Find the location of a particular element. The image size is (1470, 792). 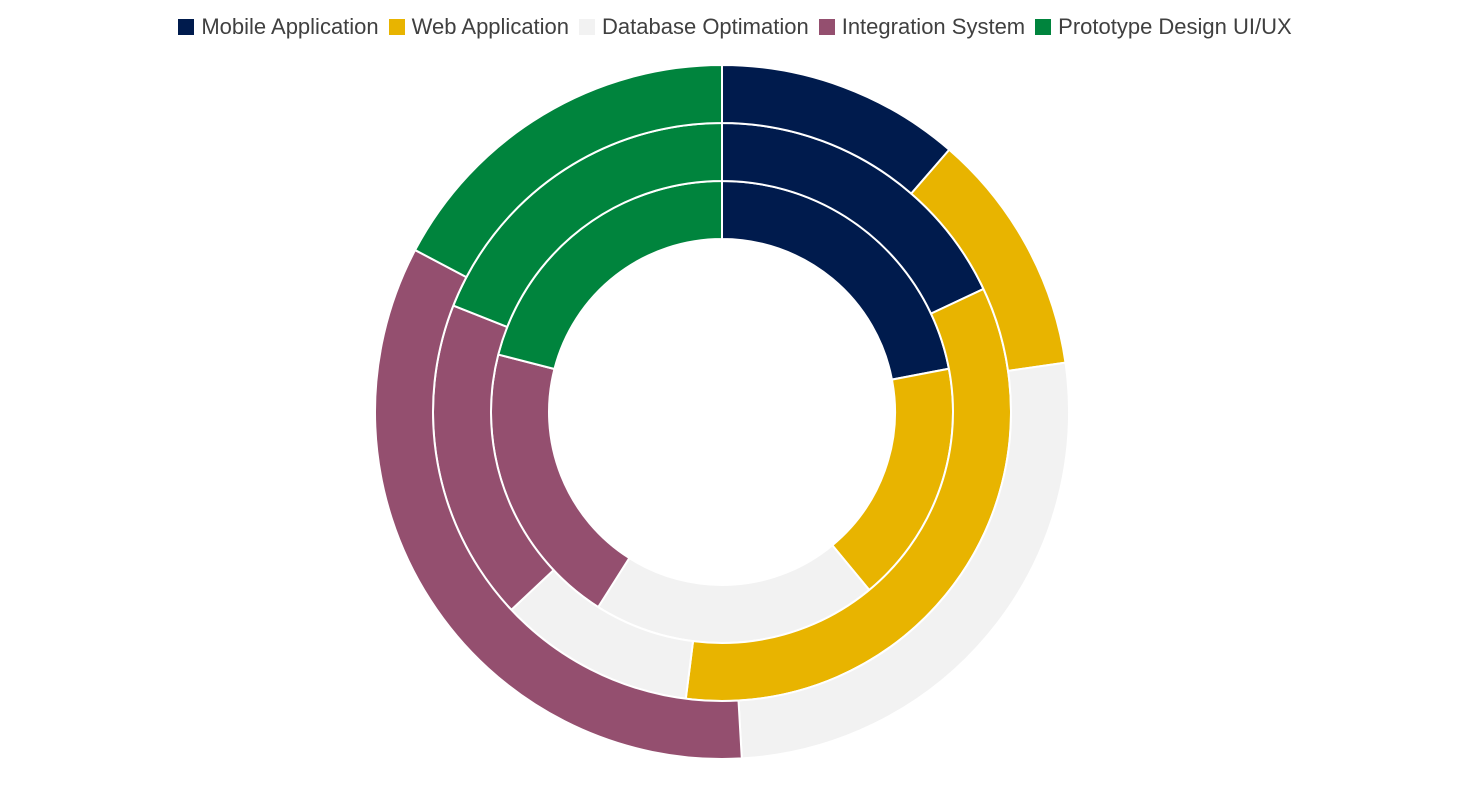

legend-item-mobile-application: Mobile Application is located at coordinates (278, 27).